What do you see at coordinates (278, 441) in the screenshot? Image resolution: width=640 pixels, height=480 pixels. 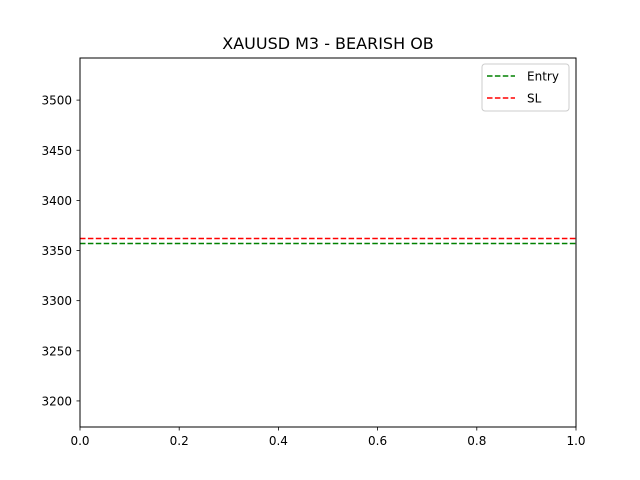 I see `x-tick-label: 0.4` at bounding box center [278, 441].